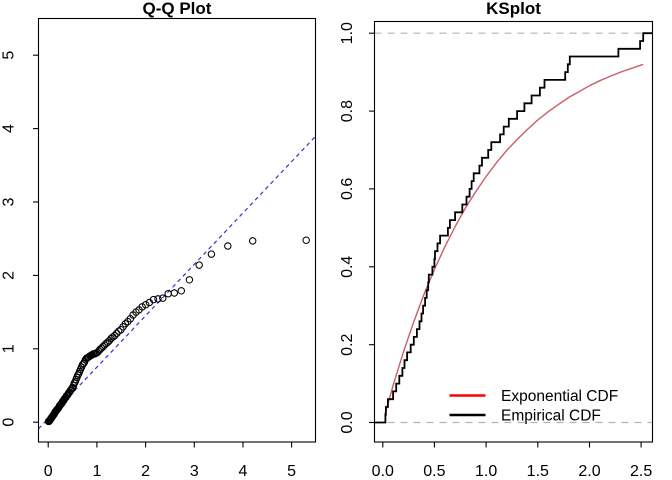 Image resolution: width=672 pixels, height=480 pixels. I want to click on x-tick-label: 0.5, so click(434, 471).